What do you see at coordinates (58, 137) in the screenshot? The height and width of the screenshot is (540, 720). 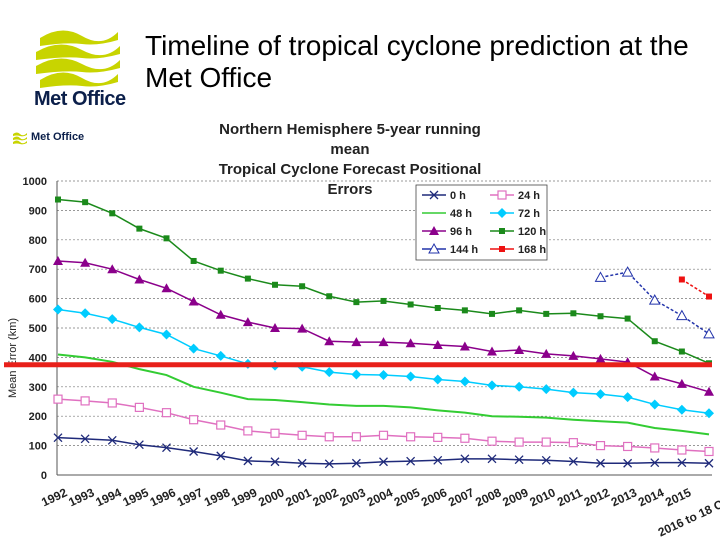 I see `met-office-small-logo-text: Met Office` at bounding box center [58, 137].